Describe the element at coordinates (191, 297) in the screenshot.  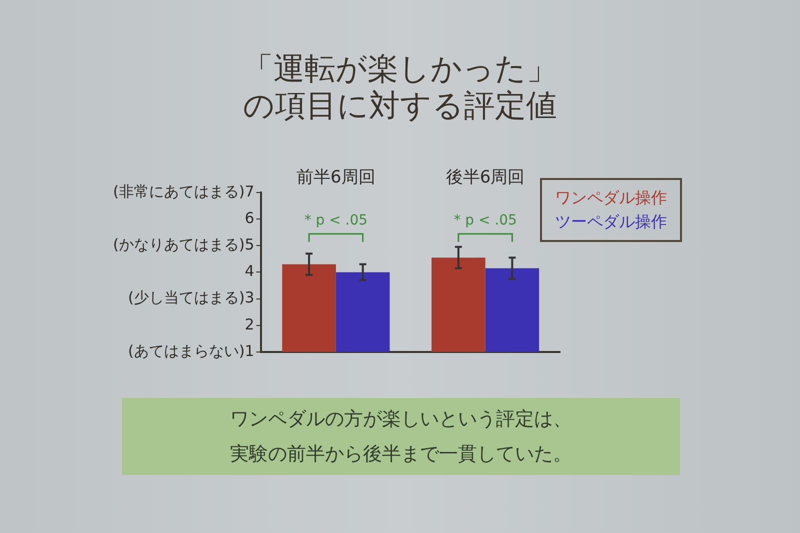
I see `y-tick-label: (少し当てはまる)3` at that location.